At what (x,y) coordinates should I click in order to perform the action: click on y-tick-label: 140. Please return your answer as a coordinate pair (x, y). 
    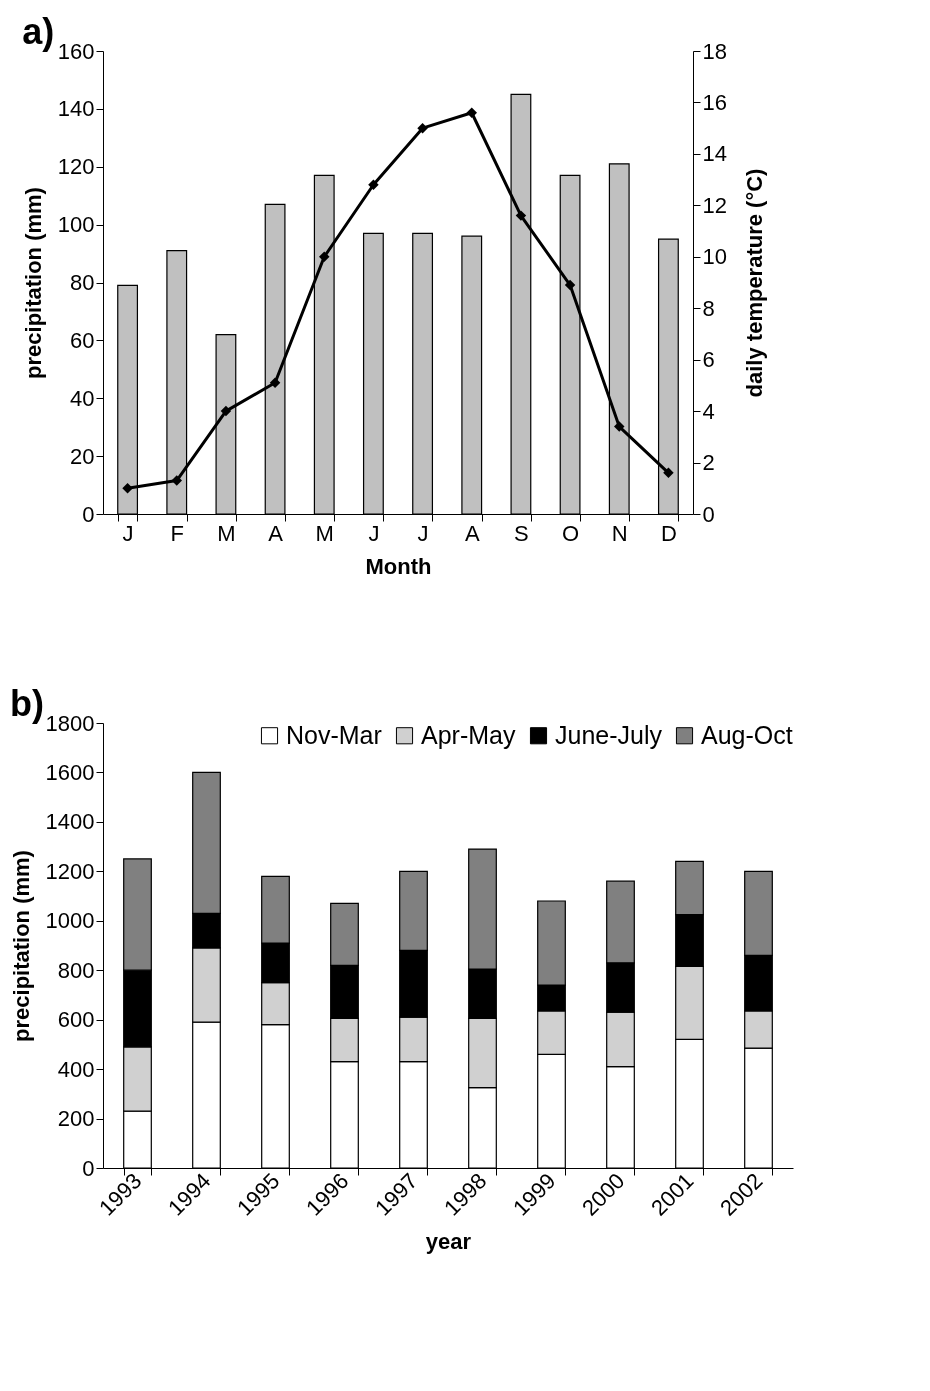
    Looking at the image, I should click on (76, 109).